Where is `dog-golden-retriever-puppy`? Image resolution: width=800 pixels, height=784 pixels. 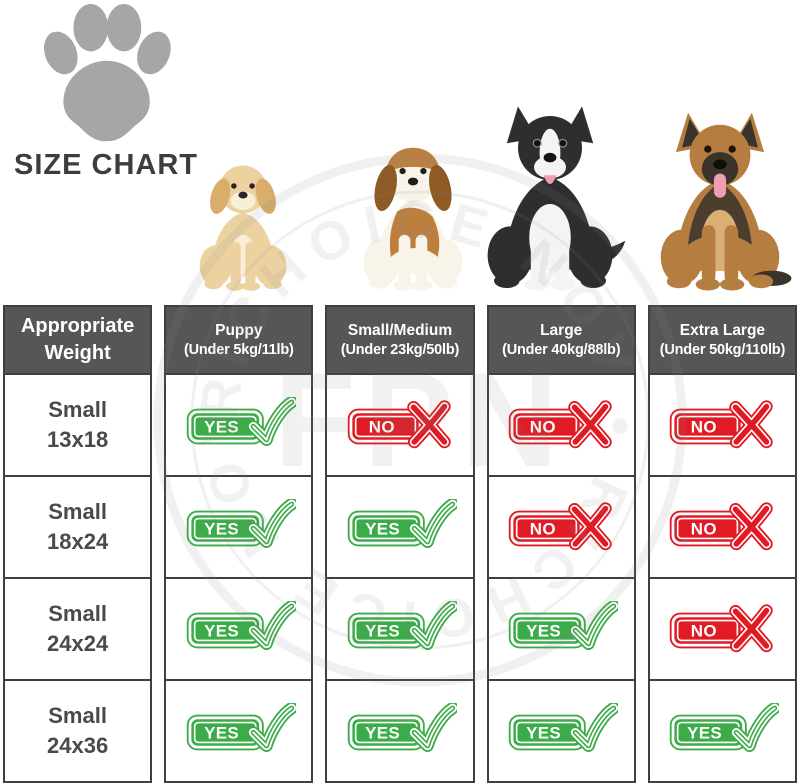
dog-golden-retriever-puppy is located at coordinates (243, 222).